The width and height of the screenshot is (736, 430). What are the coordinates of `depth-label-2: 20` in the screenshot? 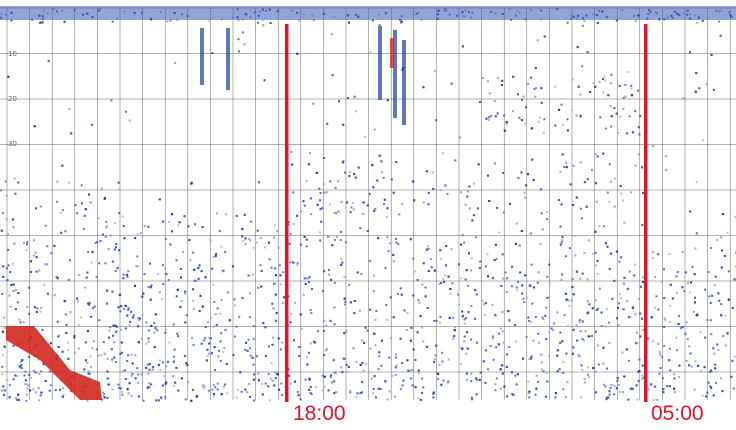 It's located at (12, 99).